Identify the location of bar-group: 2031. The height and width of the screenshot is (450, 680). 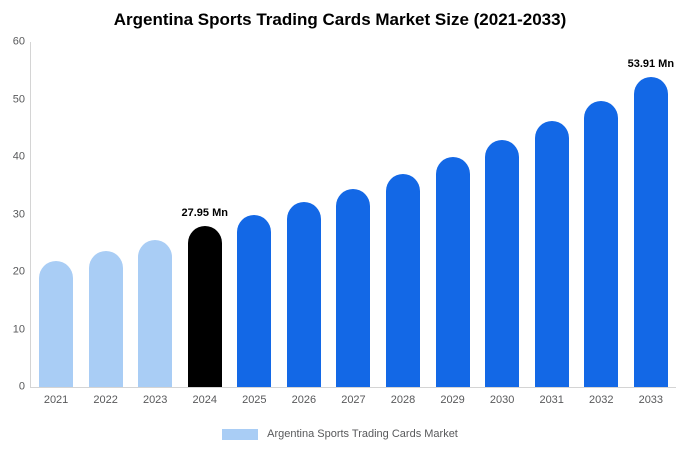
(551, 224).